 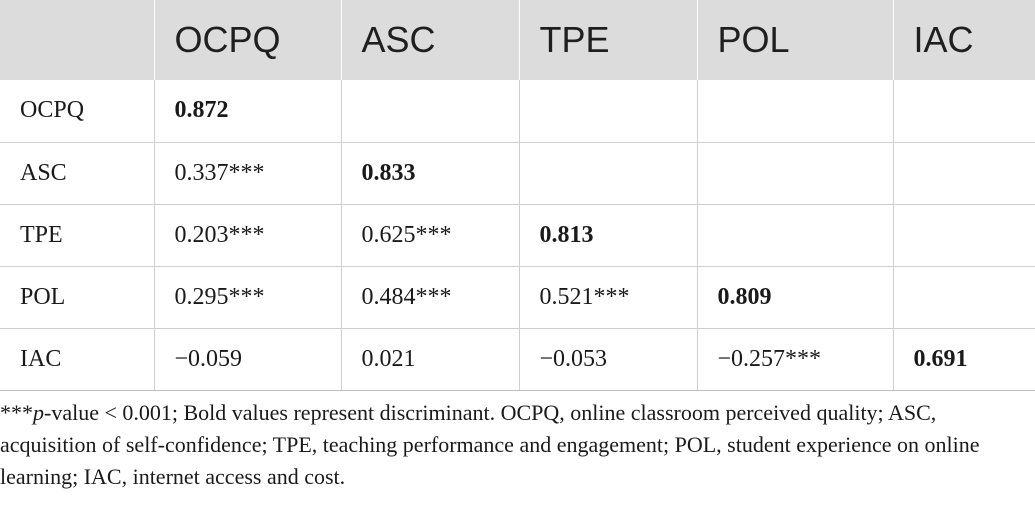 What do you see at coordinates (38, 412) in the screenshot?
I see `footnote-p-label: p` at bounding box center [38, 412].